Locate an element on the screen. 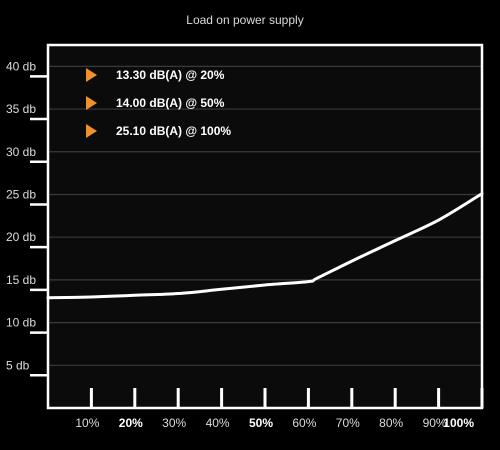 The height and width of the screenshot is (450, 500). x-tick-label: 40% is located at coordinates (218, 423).